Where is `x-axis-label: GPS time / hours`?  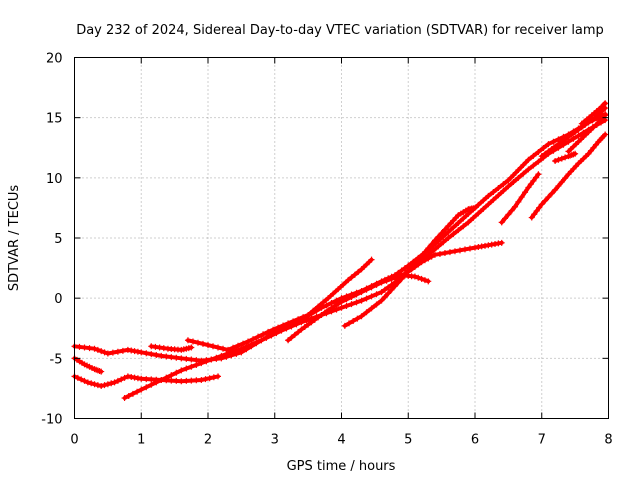
x-axis-label: GPS time / hours is located at coordinates (341, 466).